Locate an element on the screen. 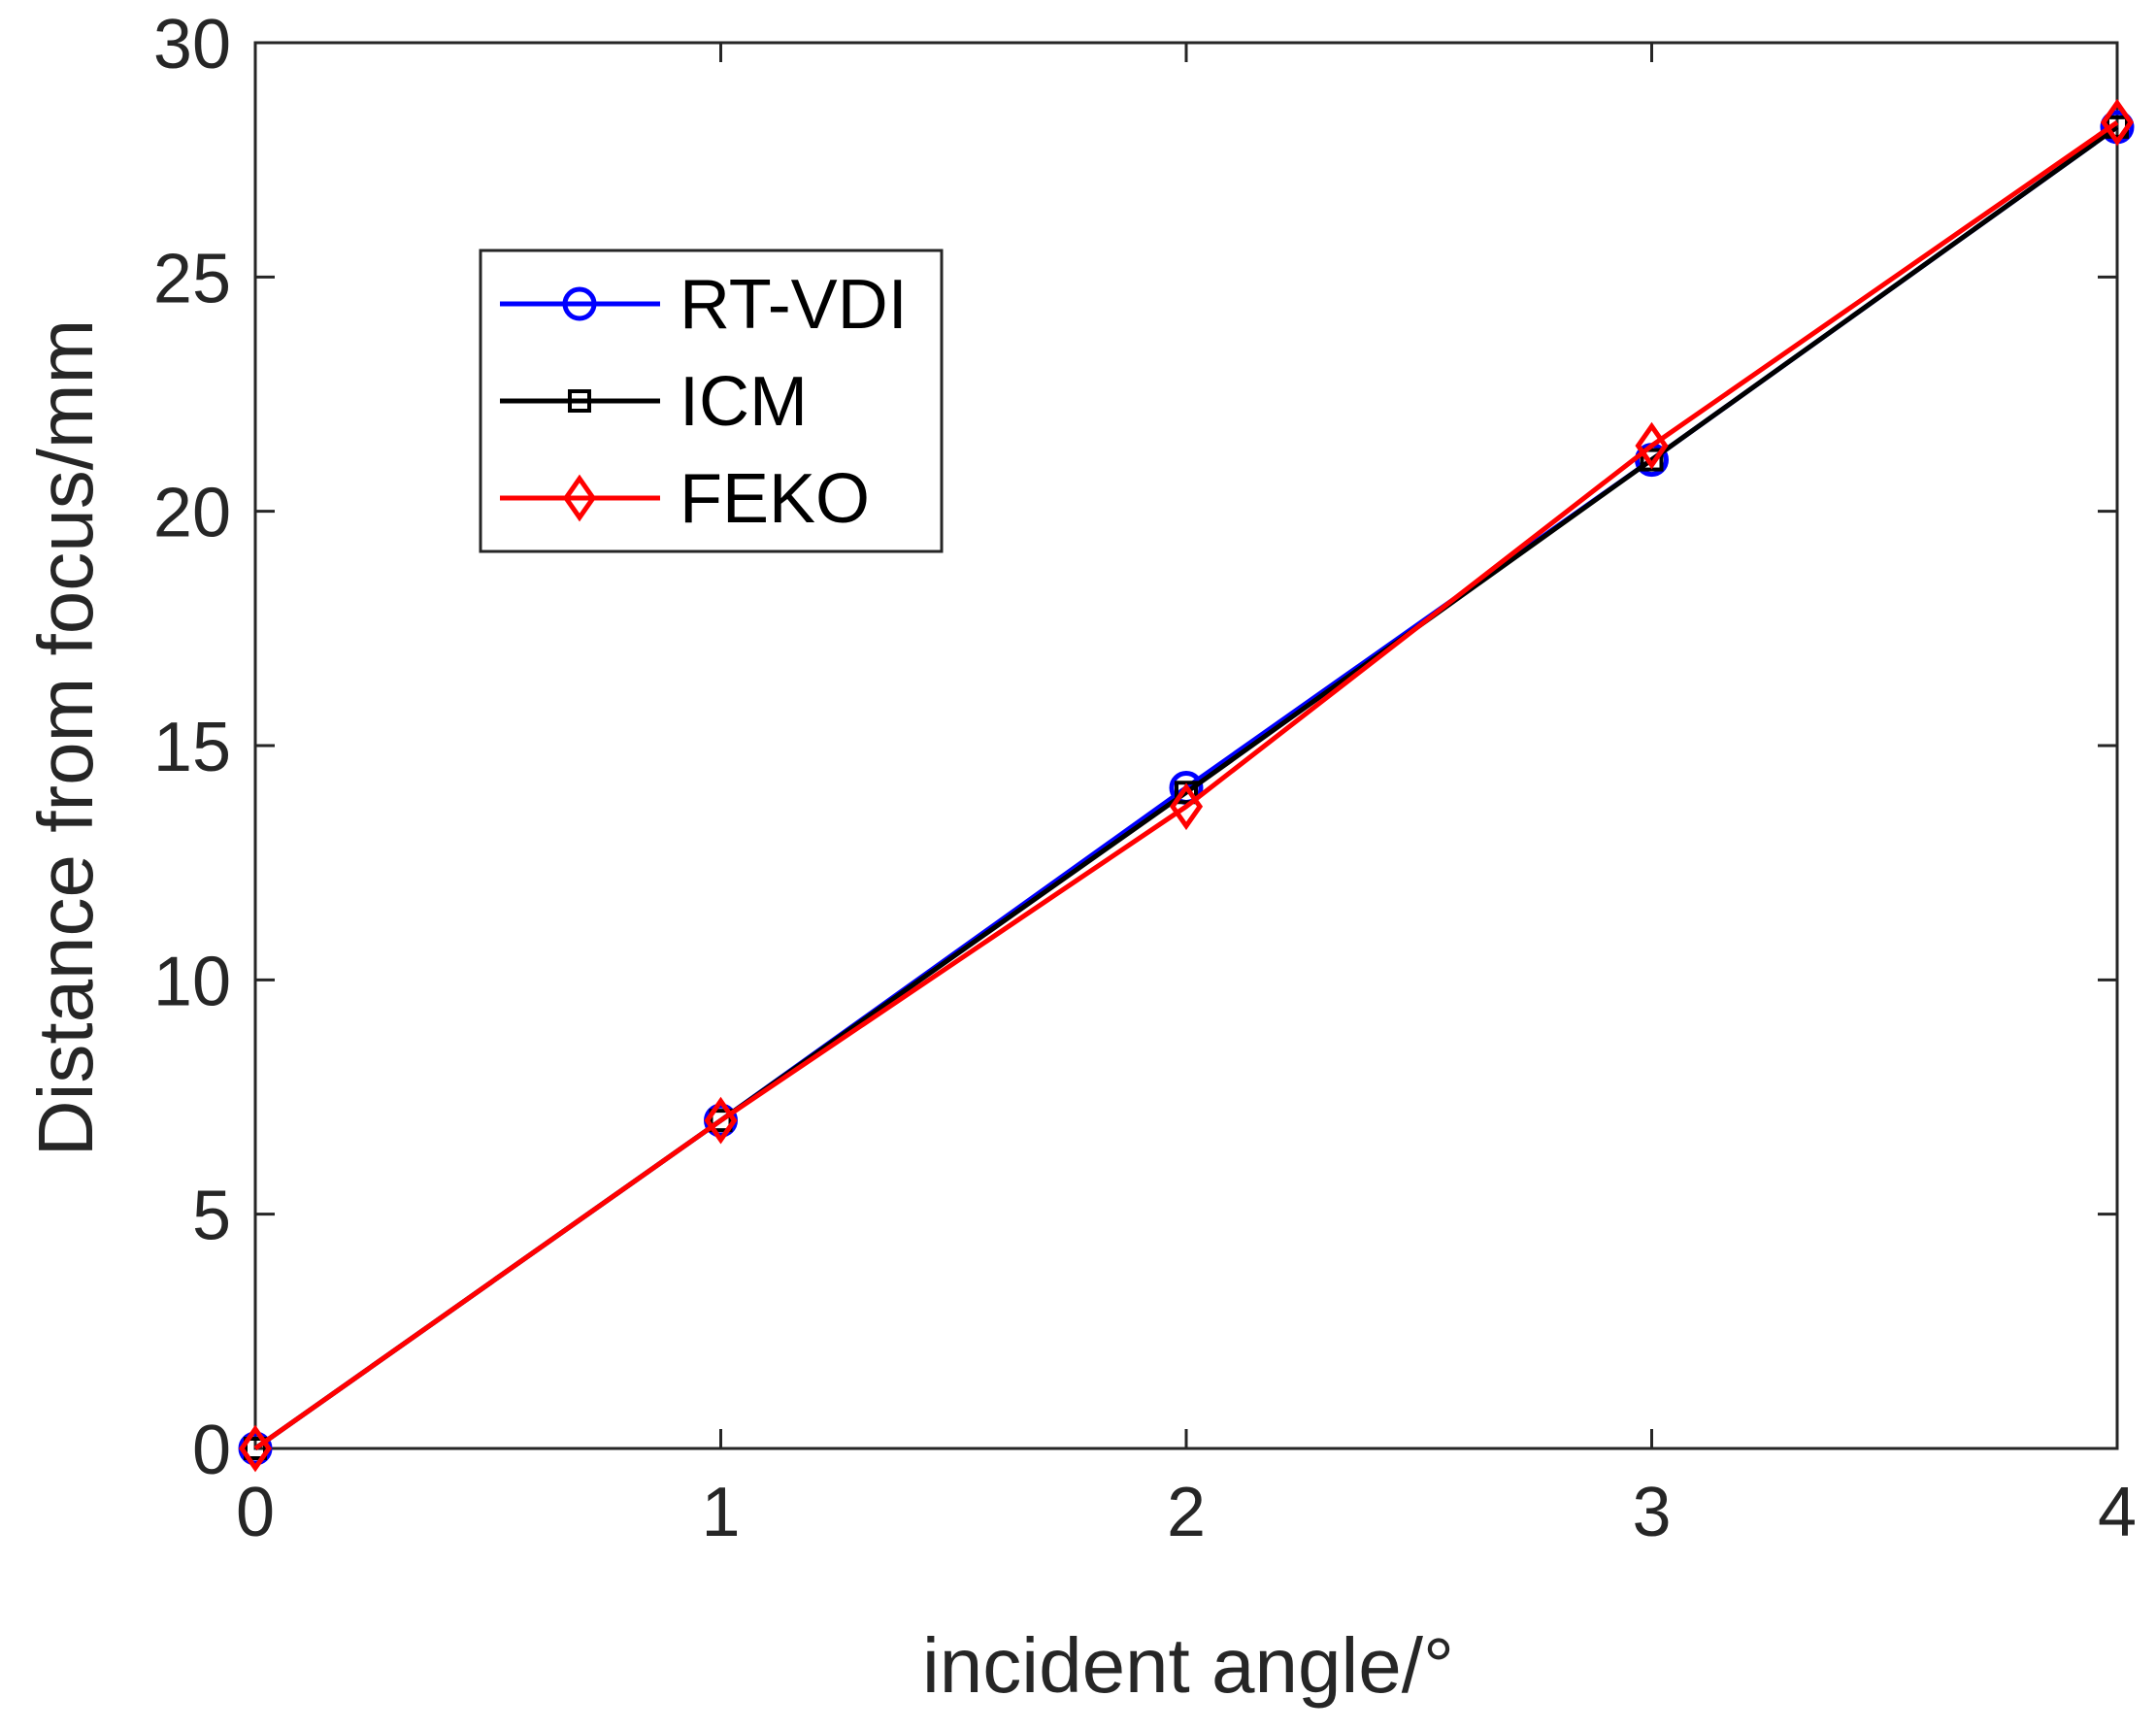  legend-label-feko: FEKO is located at coordinates (775, 499).